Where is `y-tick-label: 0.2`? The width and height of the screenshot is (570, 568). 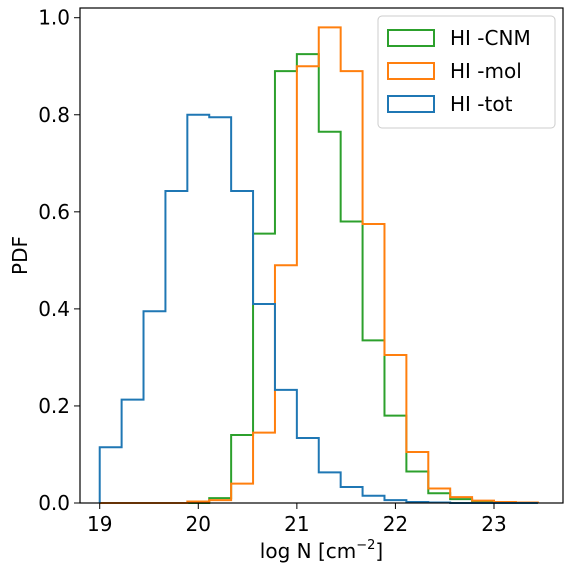 y-tick-label: 0.2 is located at coordinates (54, 406).